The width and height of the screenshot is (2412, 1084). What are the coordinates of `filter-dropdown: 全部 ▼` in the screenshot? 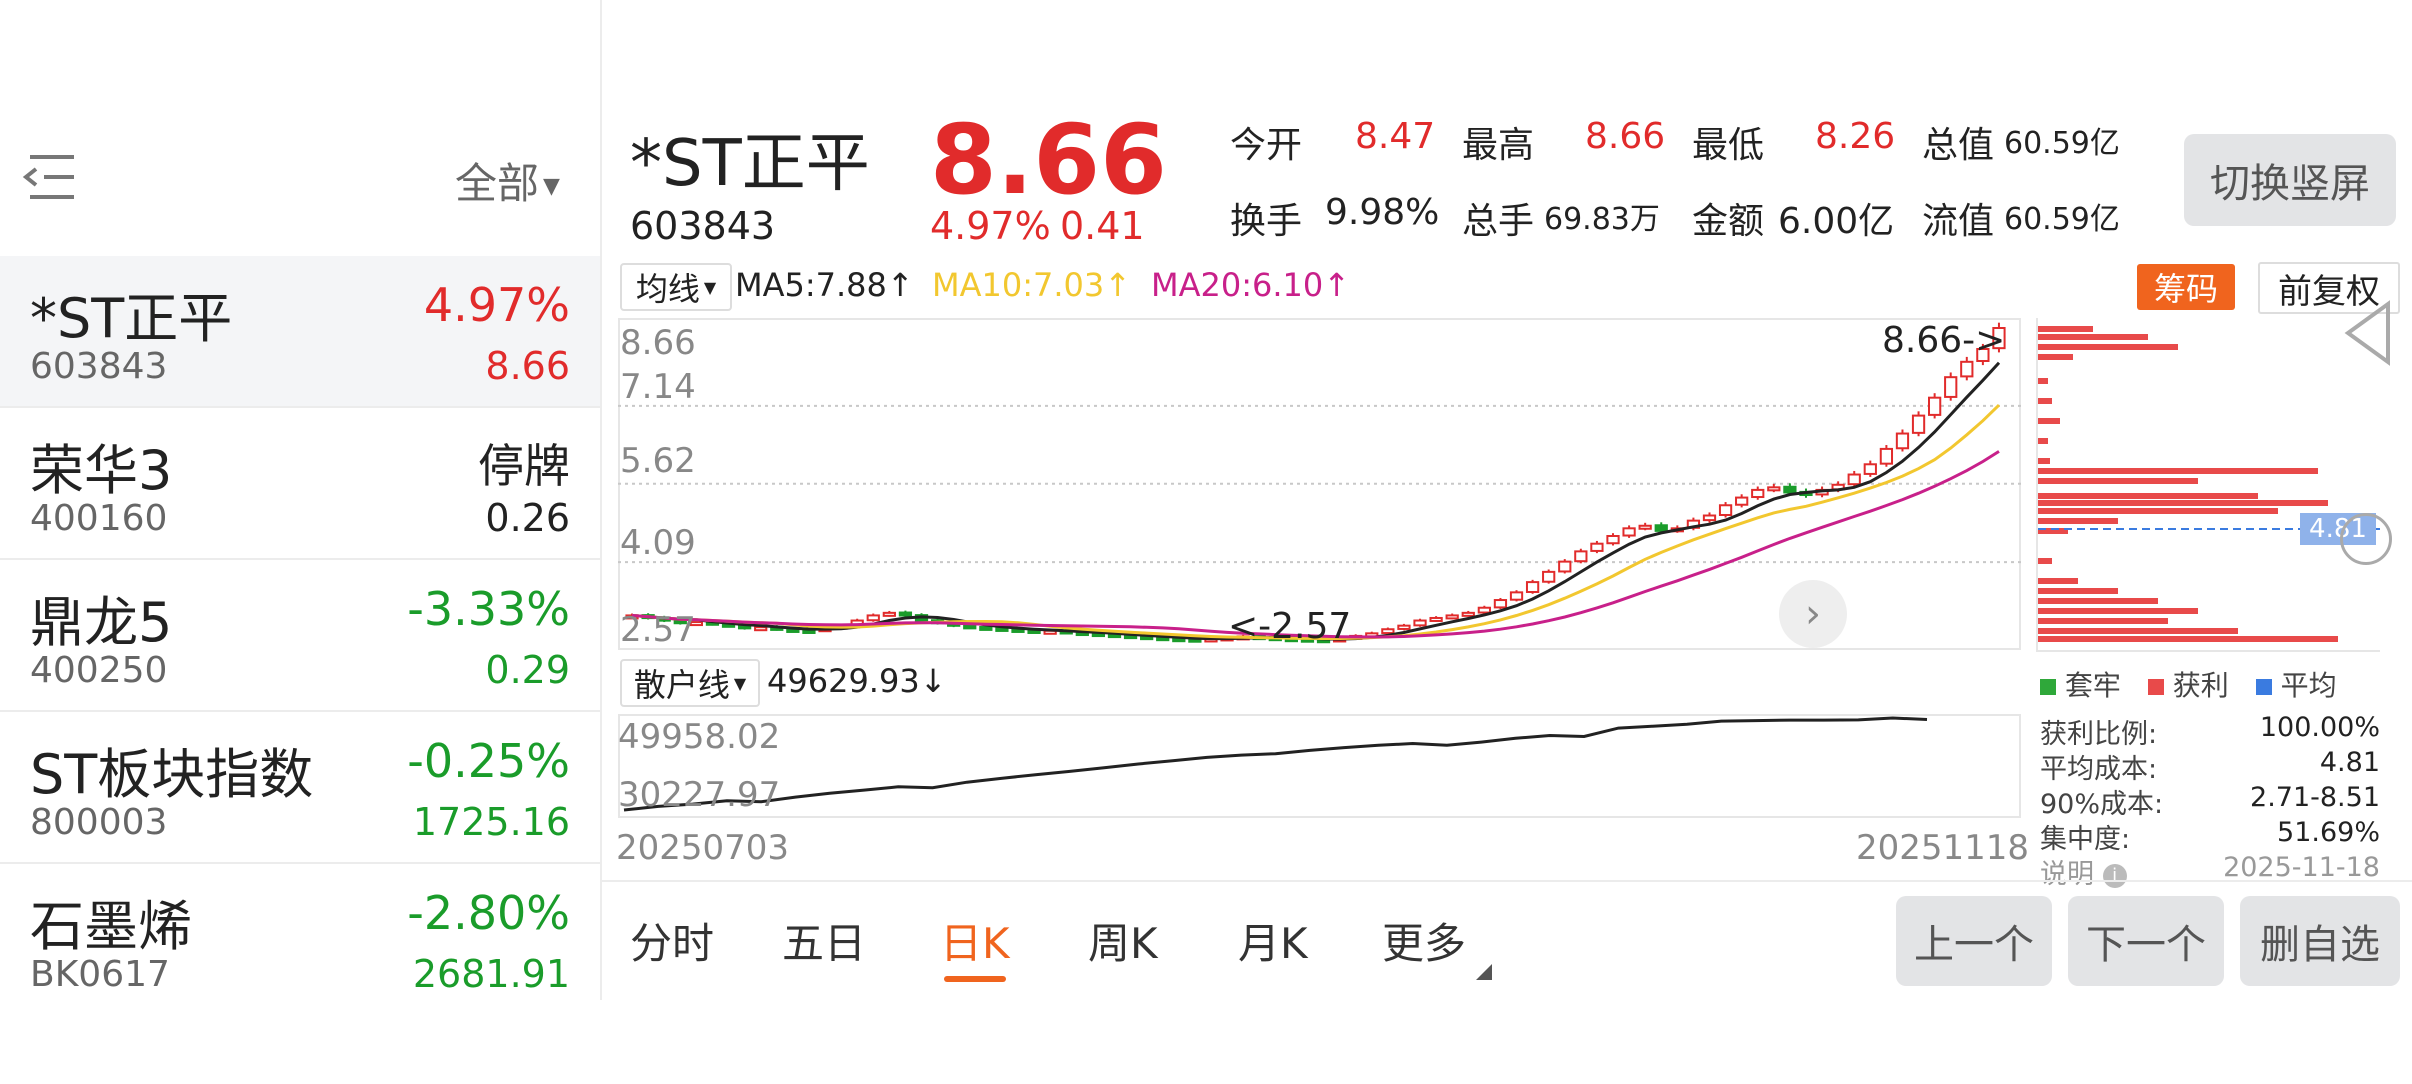 It's located at (507, 180).